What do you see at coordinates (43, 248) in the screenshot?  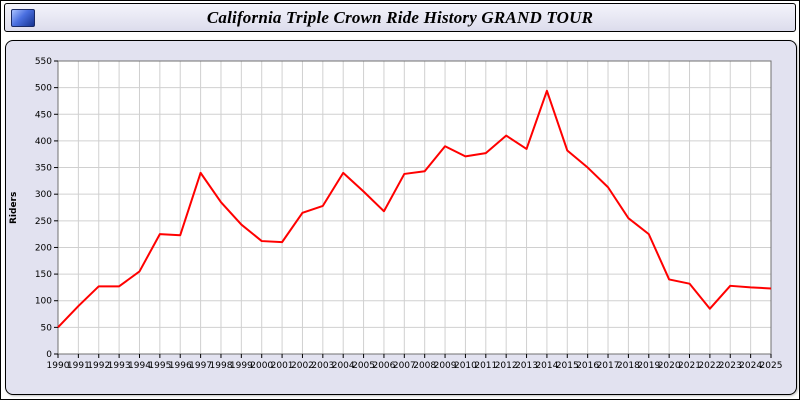 I see `y-tick-label: 200` at bounding box center [43, 248].